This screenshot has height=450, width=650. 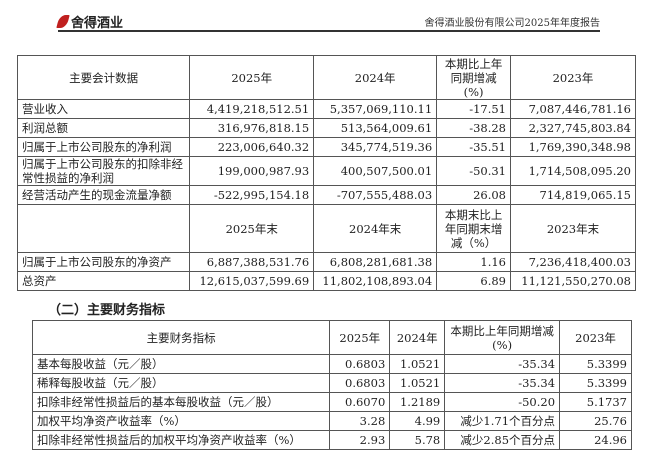 What do you see at coordinates (473, 128) in the screenshot?
I see `cell-value: -38.28` at bounding box center [473, 128].